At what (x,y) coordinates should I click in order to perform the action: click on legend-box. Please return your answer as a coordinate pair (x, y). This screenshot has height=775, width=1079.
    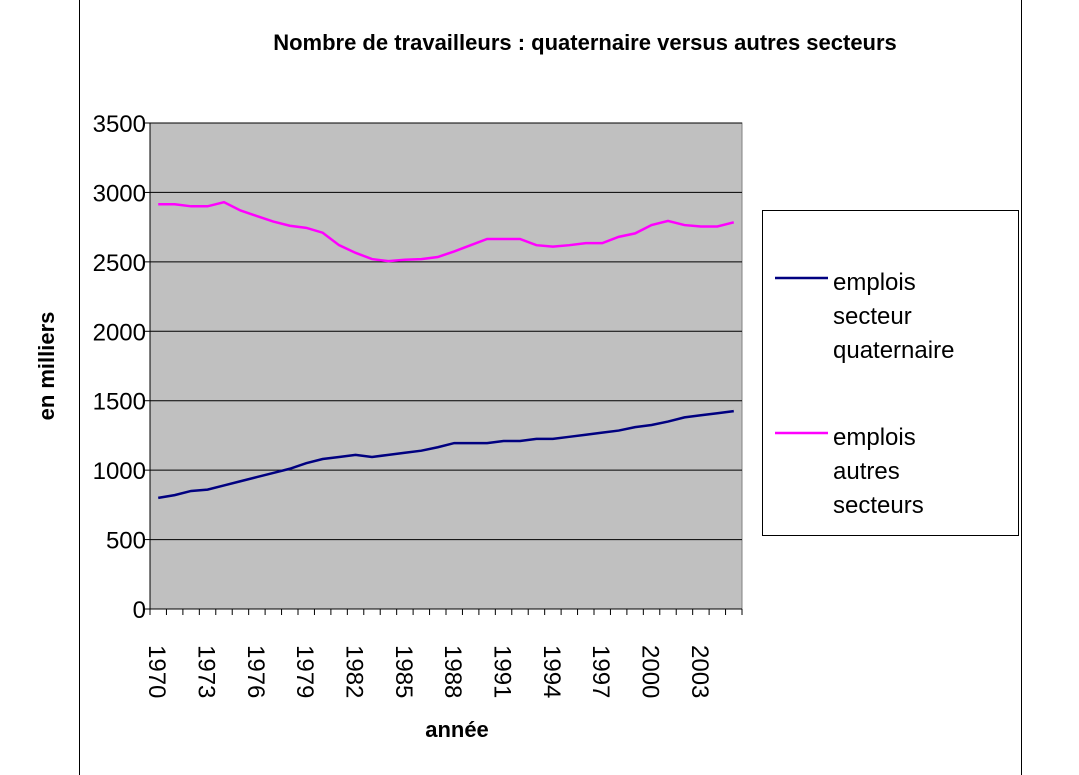
    Looking at the image, I should click on (890, 373).